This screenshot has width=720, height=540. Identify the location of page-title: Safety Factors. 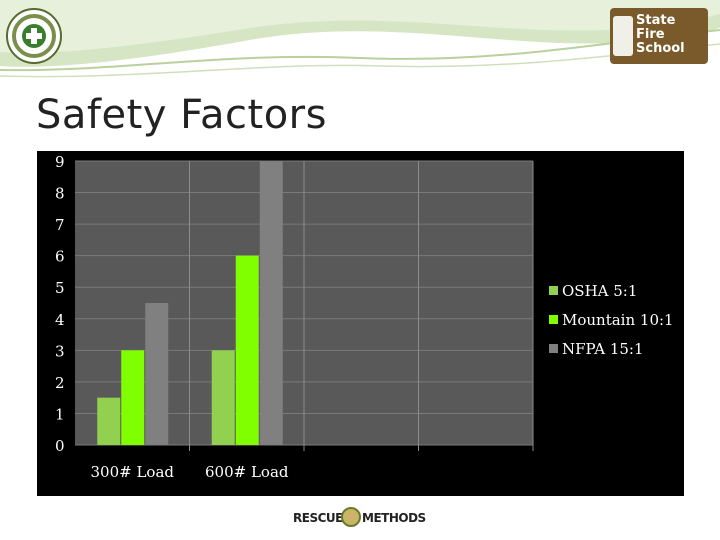
(181, 115).